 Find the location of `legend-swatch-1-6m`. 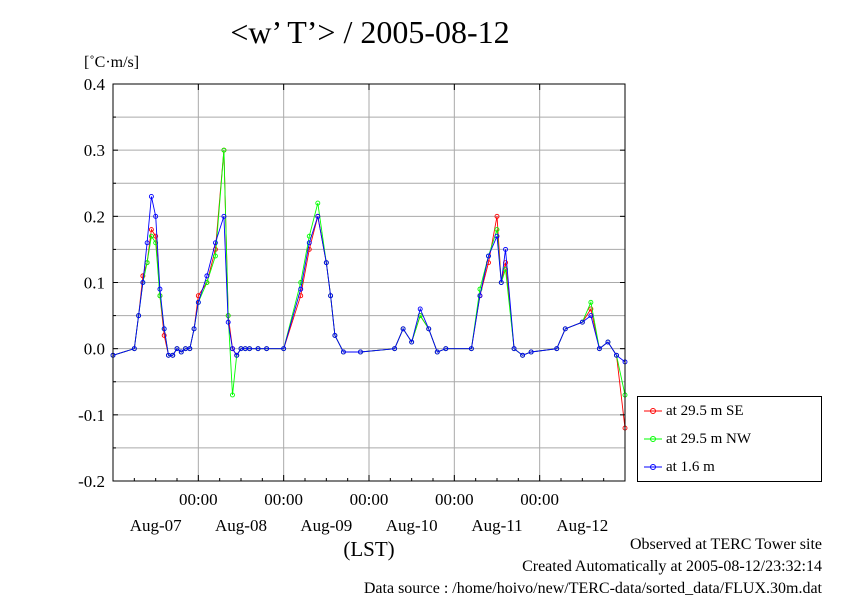

legend-swatch-1-6m is located at coordinates (653, 467).